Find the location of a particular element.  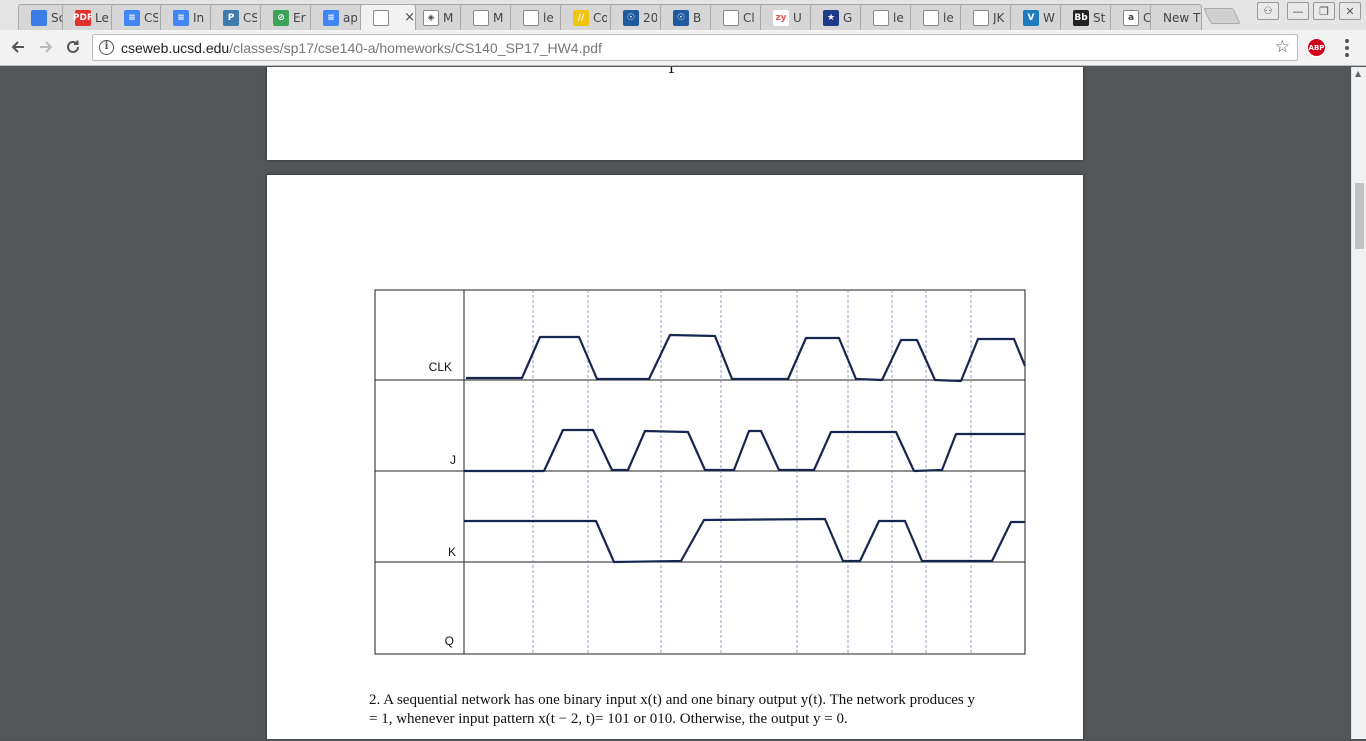

forward-button is located at coordinates (46, 47).